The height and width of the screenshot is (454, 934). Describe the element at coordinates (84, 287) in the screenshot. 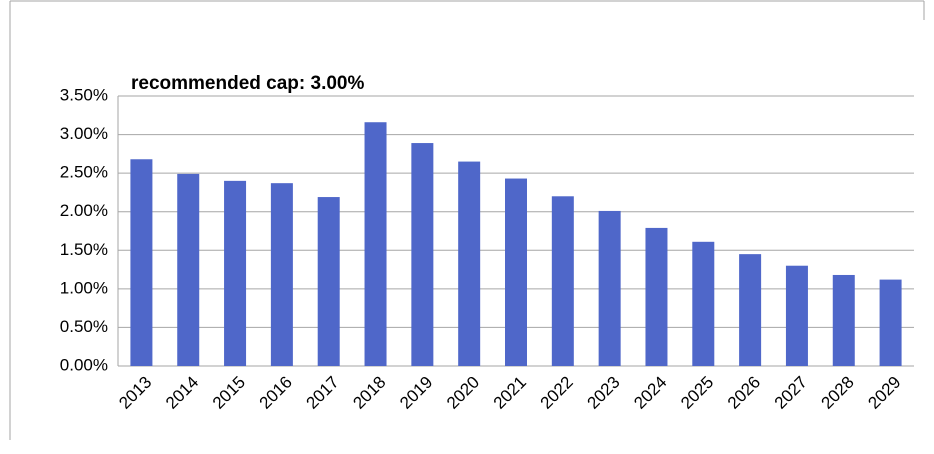

I see `y-tick-label: 1.00%` at that location.